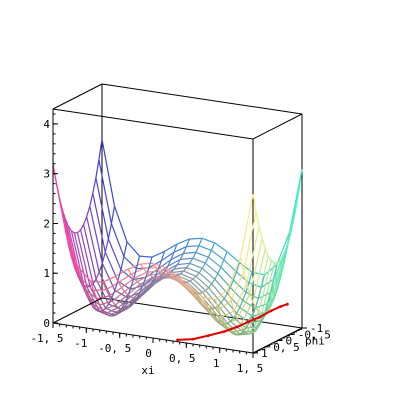  Describe the element at coordinates (315, 340) in the screenshot. I see `y-axis-label: phi` at that location.